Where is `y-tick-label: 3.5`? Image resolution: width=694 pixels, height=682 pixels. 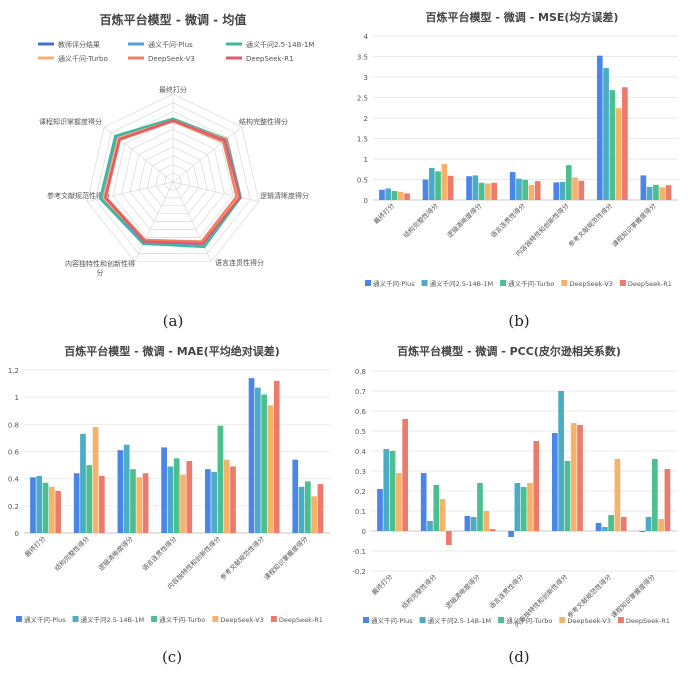
y-tick-label: 3.5 is located at coordinates (362, 58).